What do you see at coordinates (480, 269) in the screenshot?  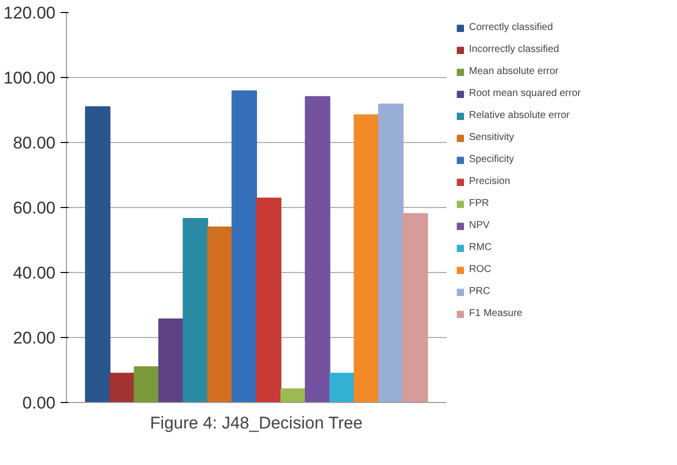 I see `legend-label: ROC` at bounding box center [480, 269].